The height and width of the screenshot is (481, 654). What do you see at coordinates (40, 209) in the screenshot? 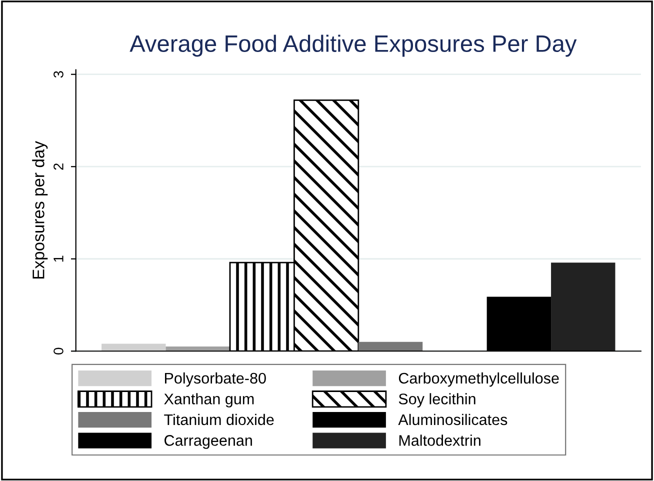
I see `y-axis-title: Exposures per day` at bounding box center [40, 209].